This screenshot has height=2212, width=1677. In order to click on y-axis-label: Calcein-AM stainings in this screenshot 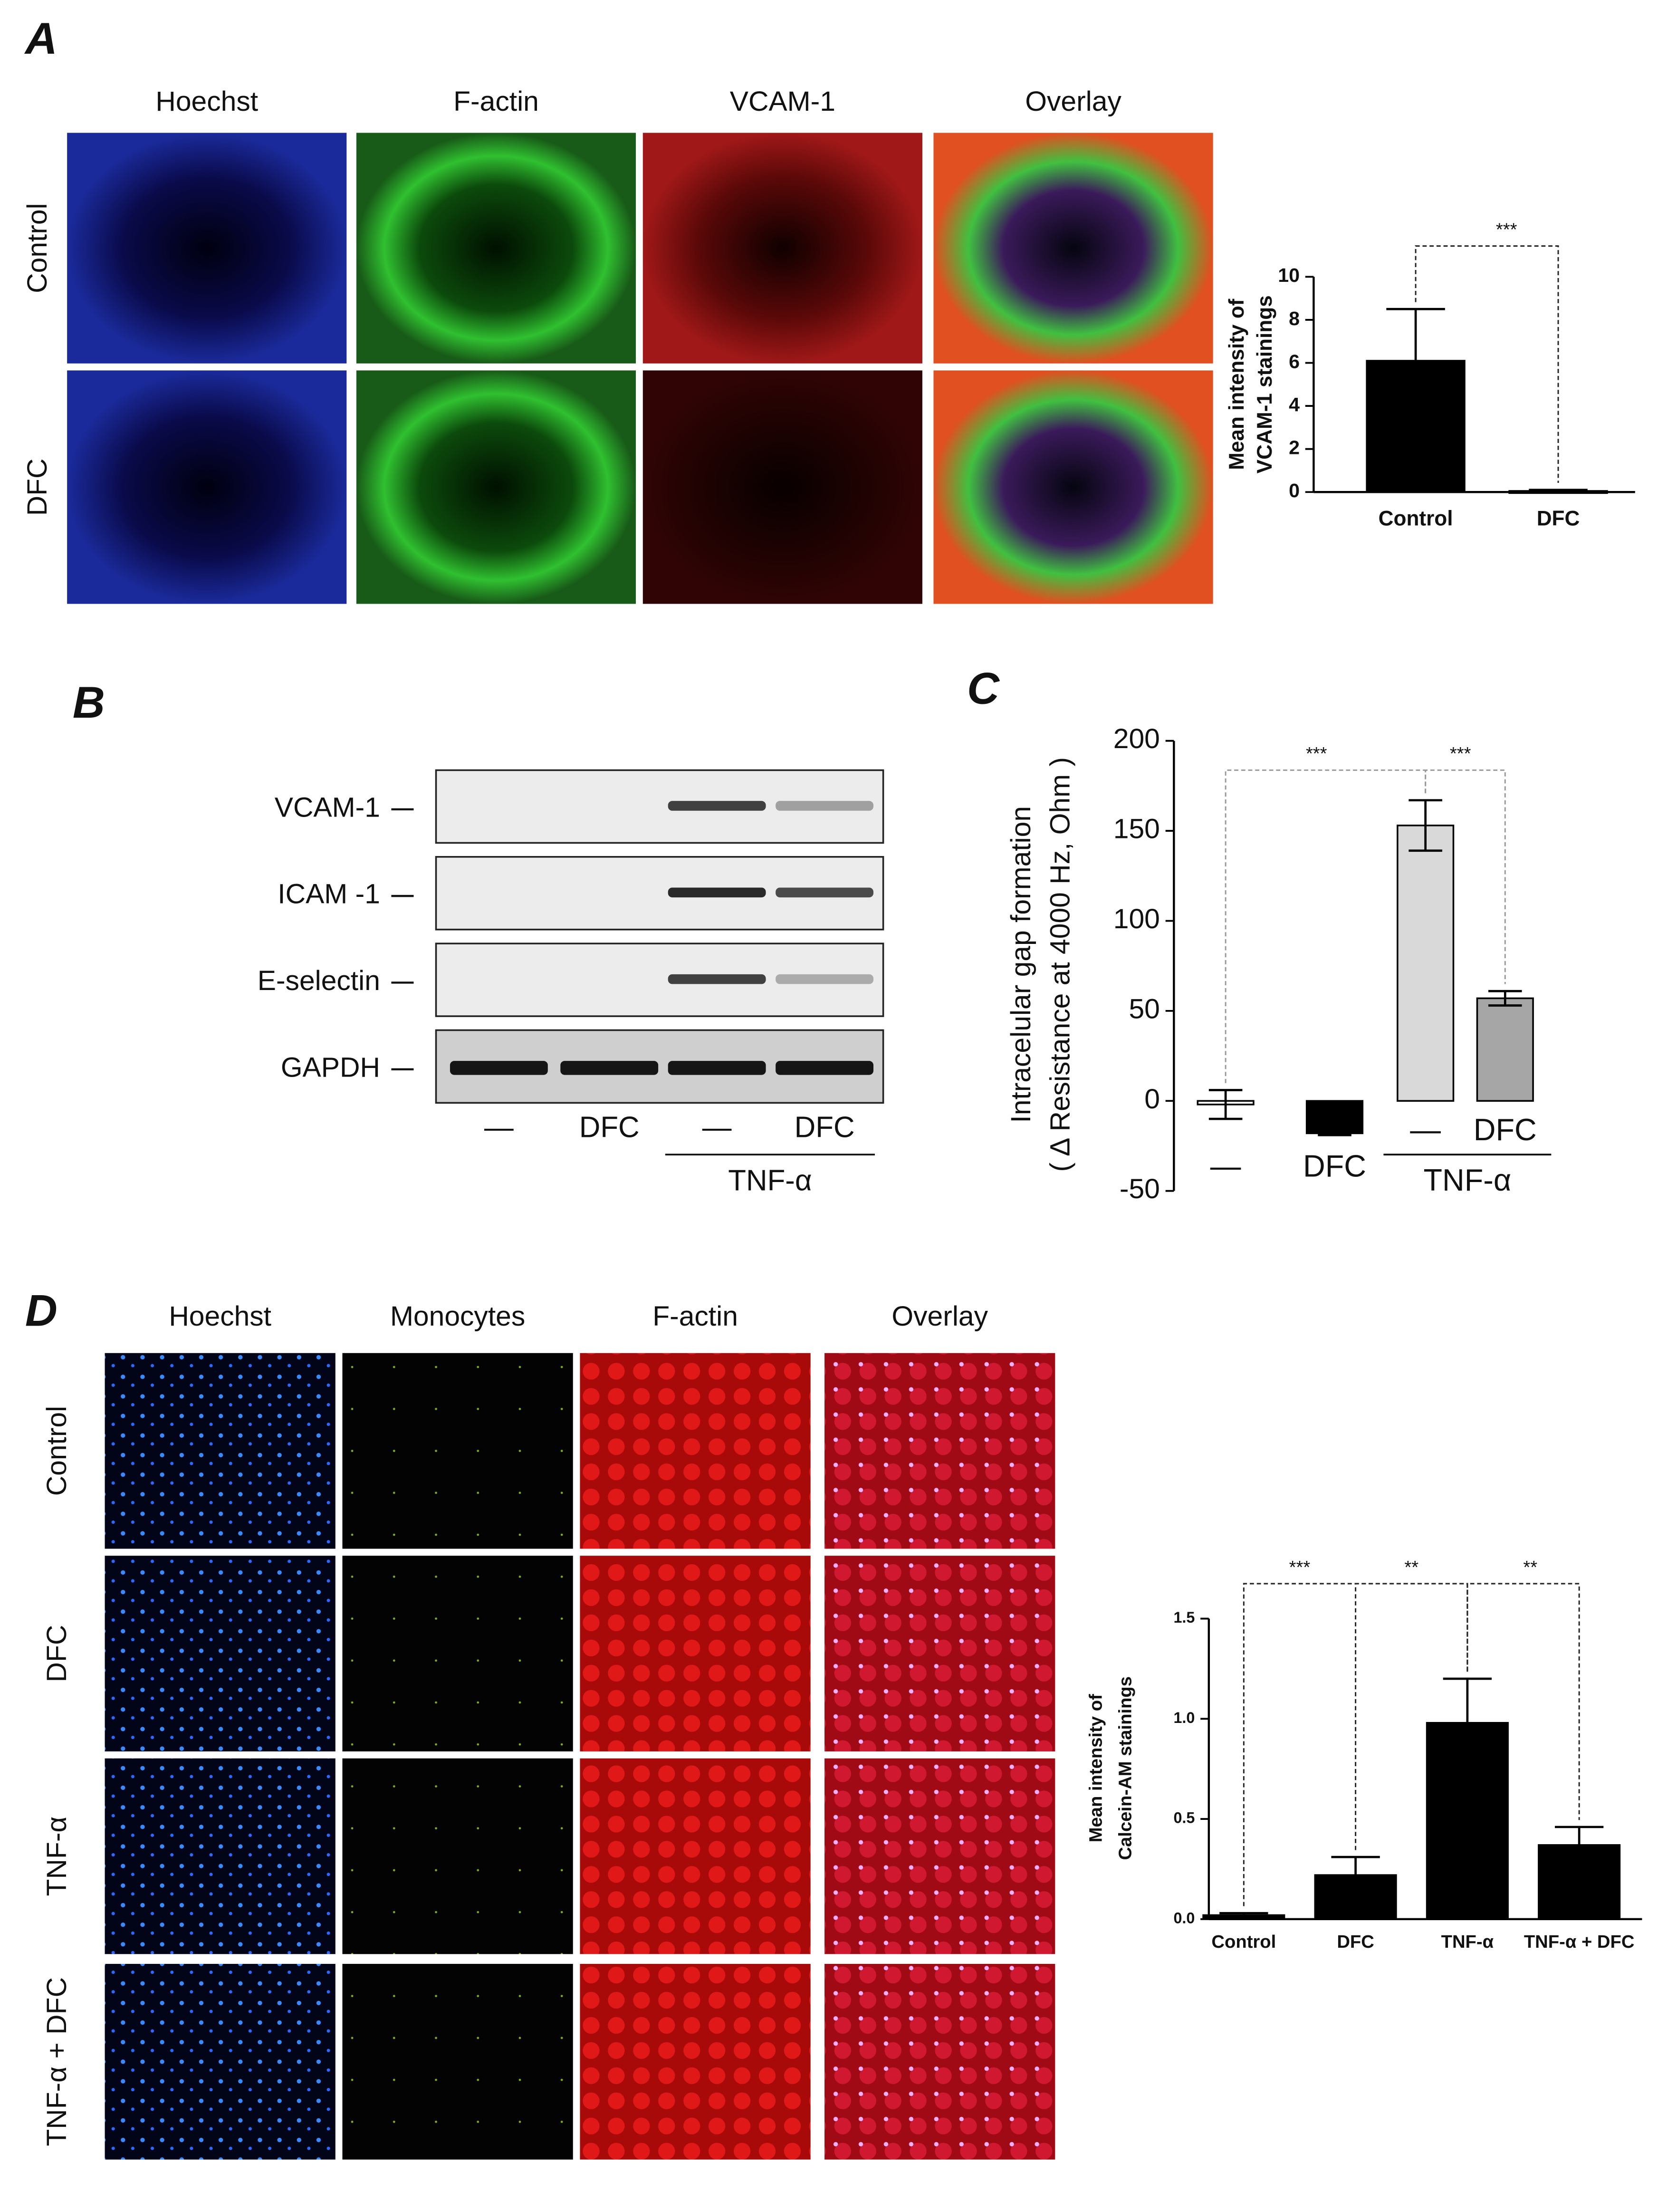, I will do `click(1125, 1768)`.